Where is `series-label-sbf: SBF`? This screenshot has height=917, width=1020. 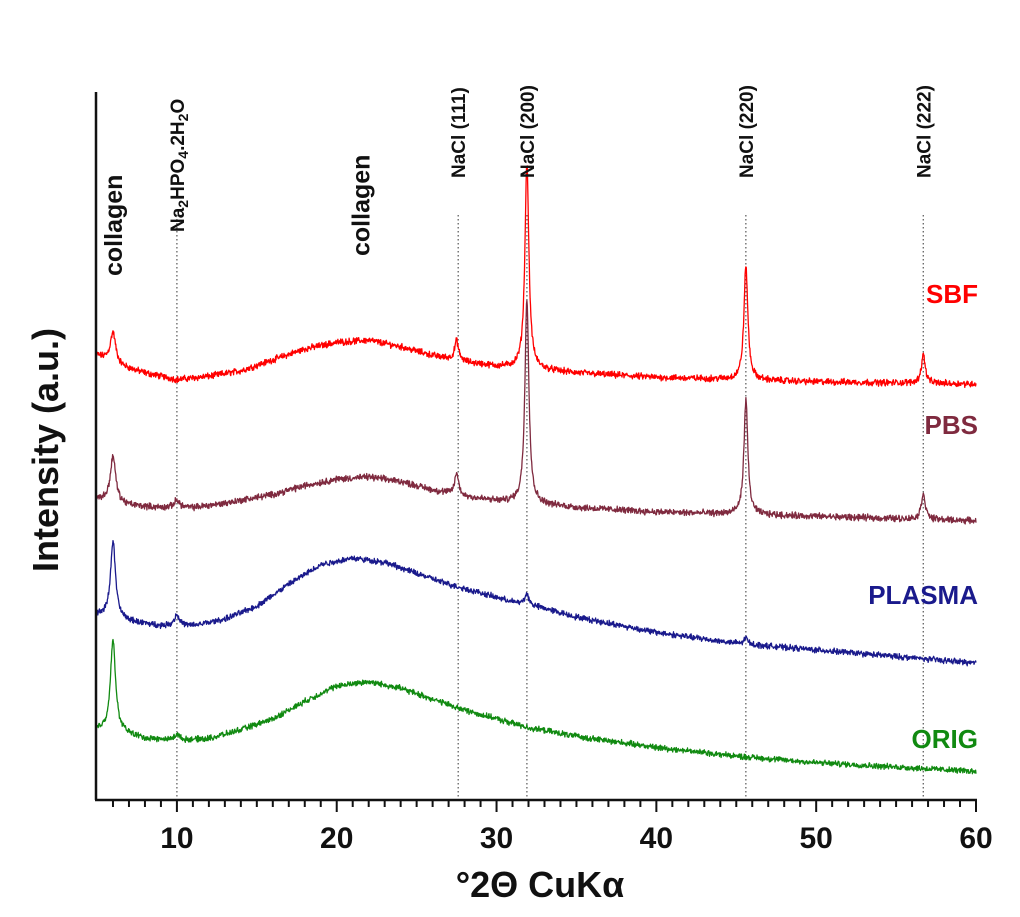
series-label-sbf: SBF is located at coordinates (952, 294).